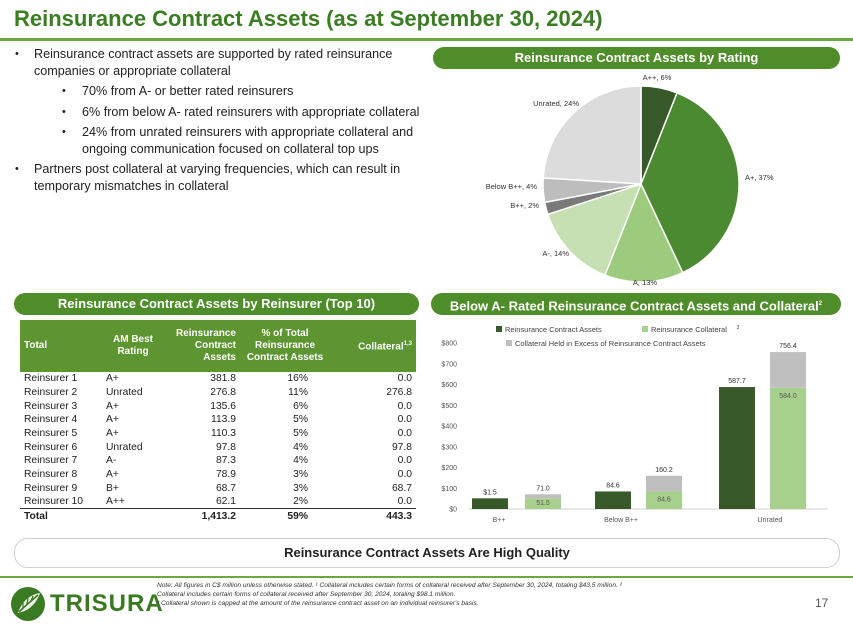 This screenshot has height=632, width=853. I want to click on legend-label: Reinsurance Contract Assets, so click(553, 329).